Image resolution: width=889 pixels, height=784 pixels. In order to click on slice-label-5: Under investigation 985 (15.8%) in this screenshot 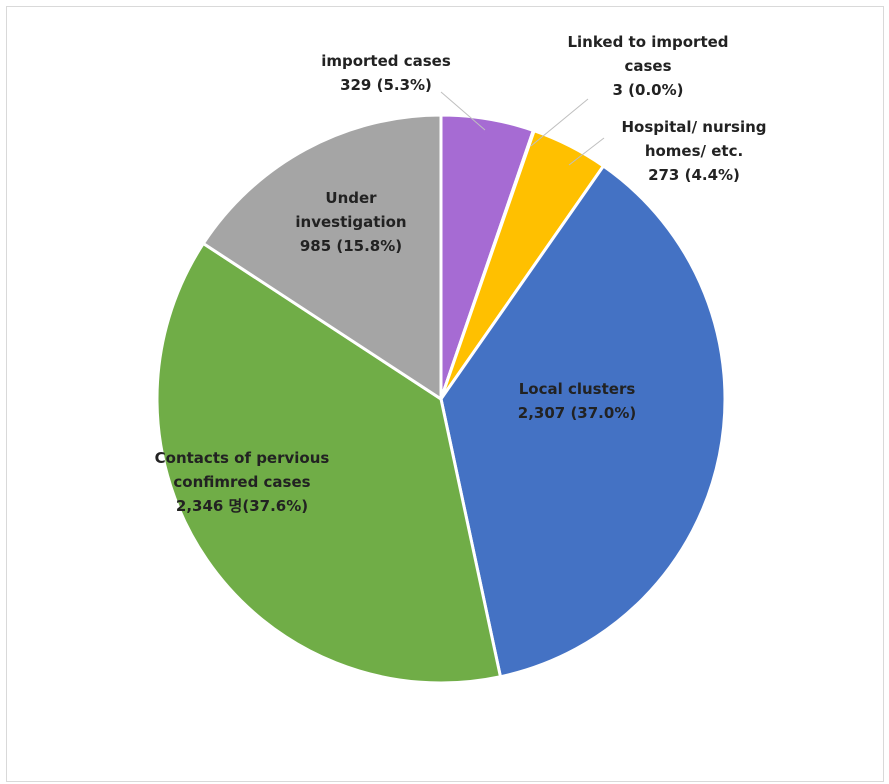, I will do `click(350, 222)`.